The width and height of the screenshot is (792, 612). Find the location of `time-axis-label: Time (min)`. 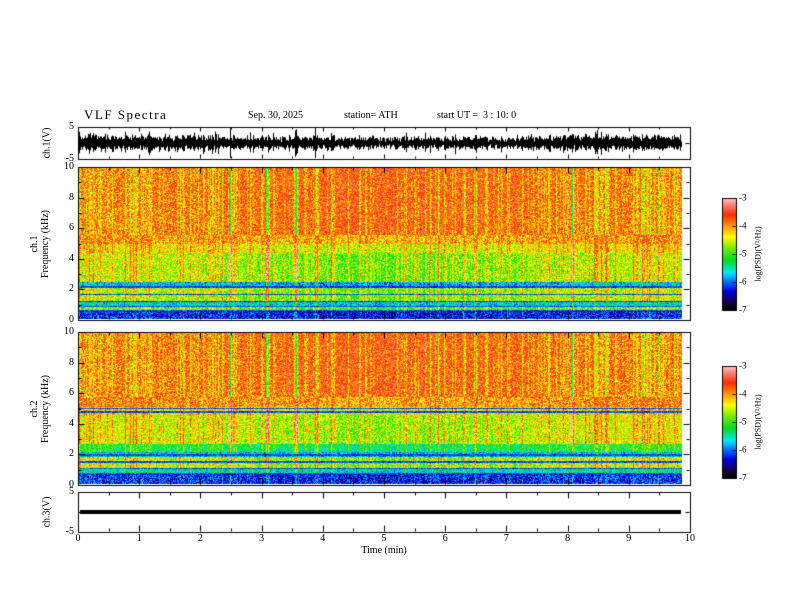

time-axis-label: Time (min) is located at coordinates (384, 550).